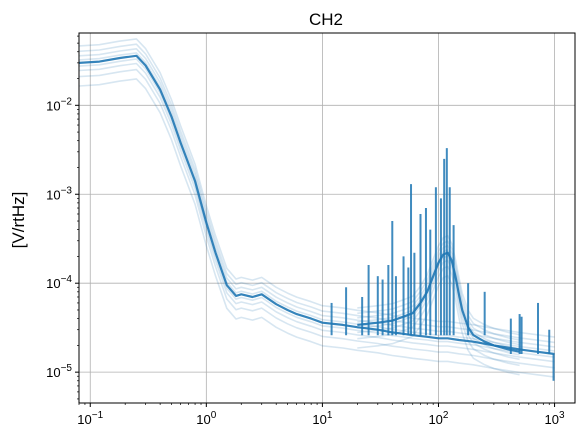 This screenshot has height=441, width=585. I want to click on x-tick-label: 10⁻¹, so click(90, 418).